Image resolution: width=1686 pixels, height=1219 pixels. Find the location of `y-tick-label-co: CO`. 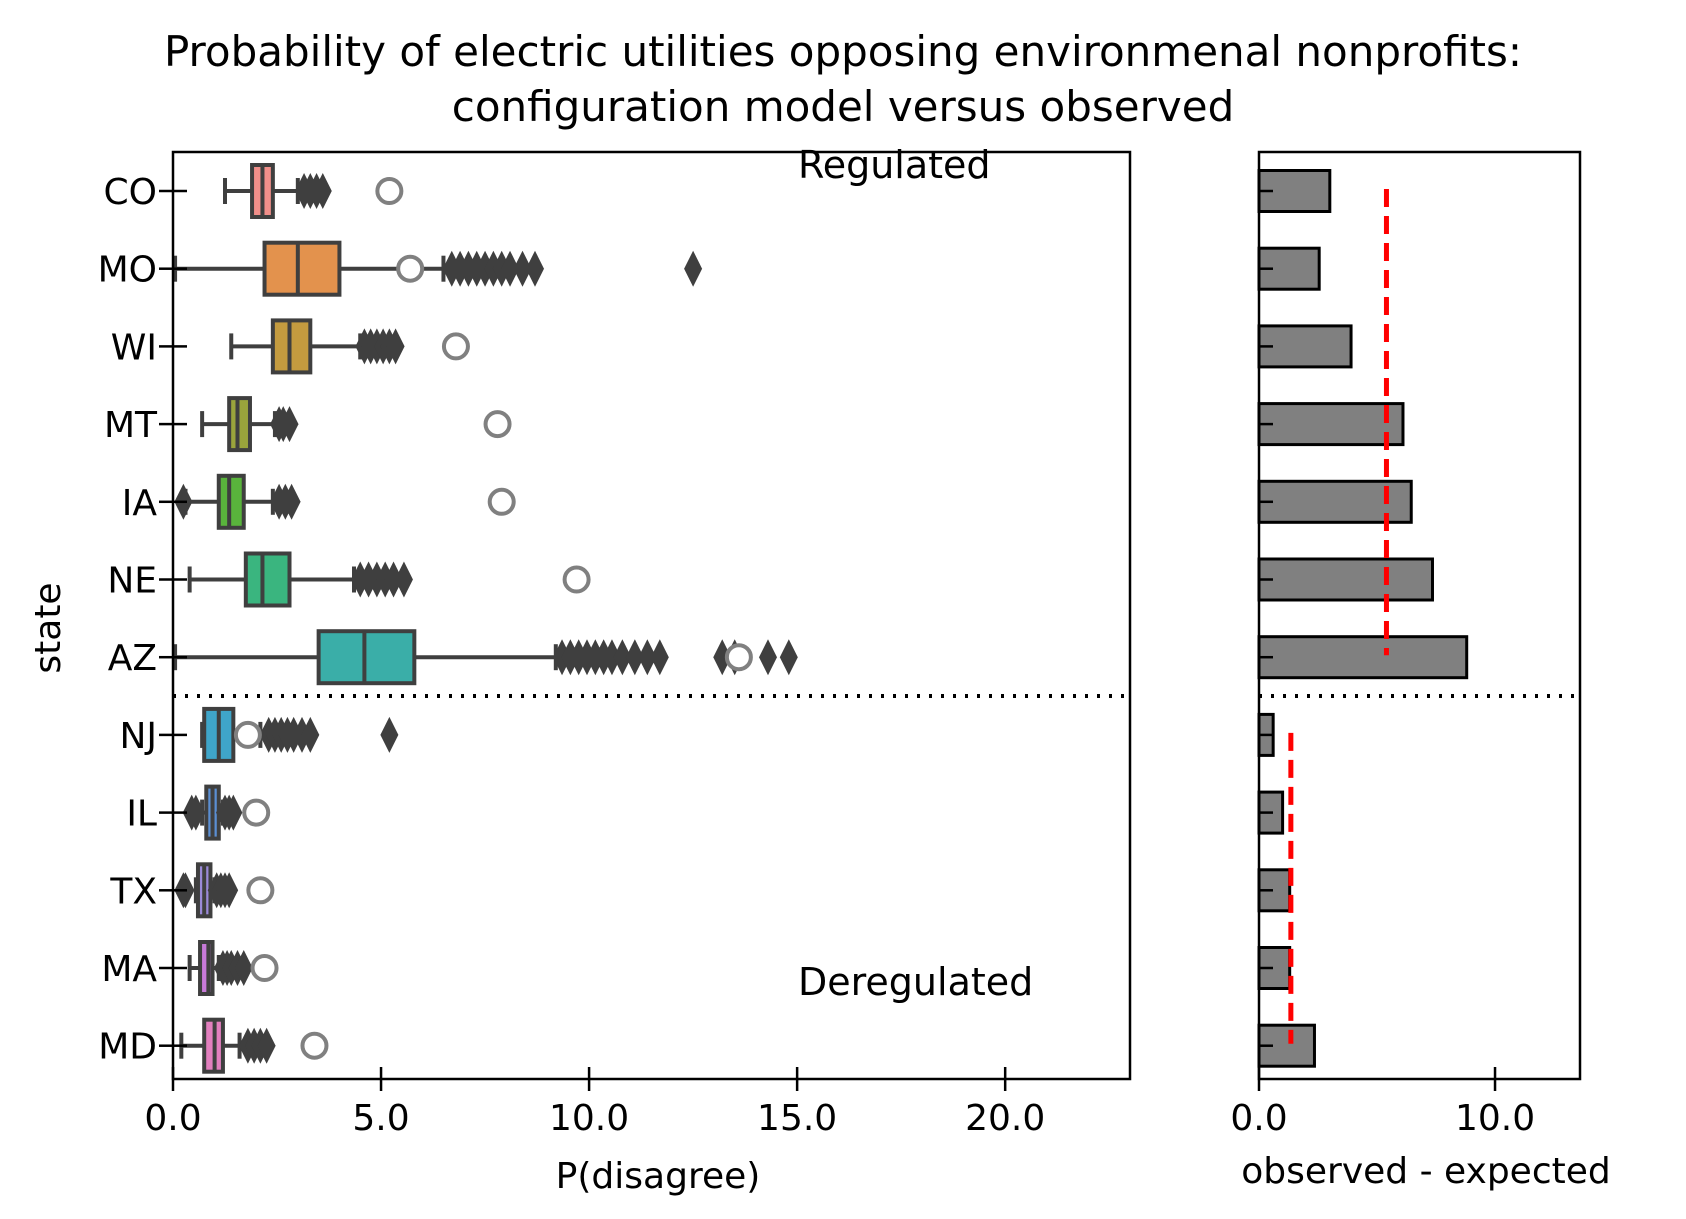

y-tick-label-co: CO is located at coordinates (130, 192).